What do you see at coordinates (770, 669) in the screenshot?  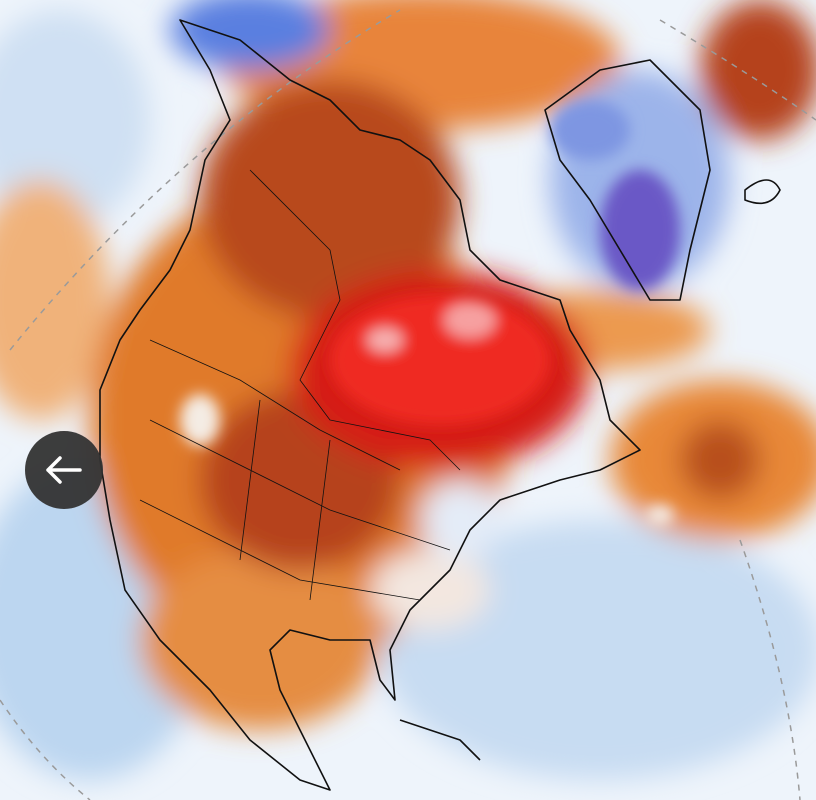 I see `longitude-line` at bounding box center [770, 669].